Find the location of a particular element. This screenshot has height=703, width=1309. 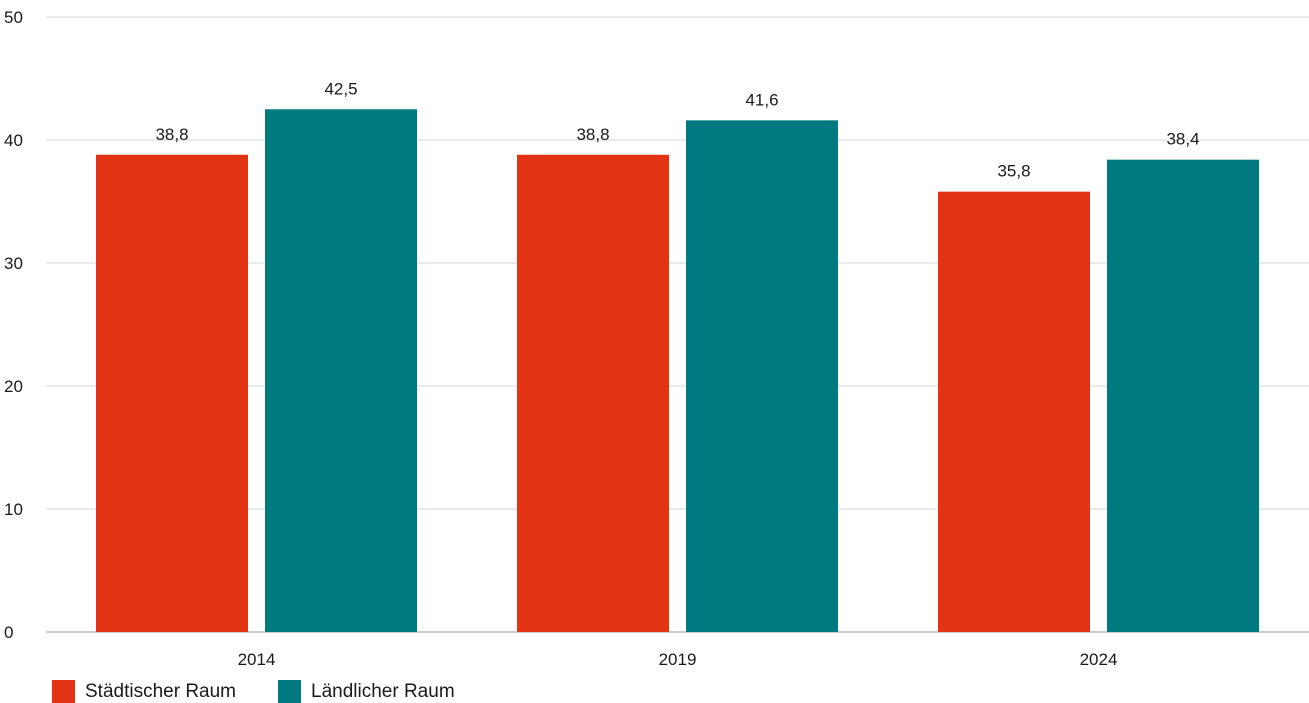

legend-swatch-staedtisch is located at coordinates (63, 691).